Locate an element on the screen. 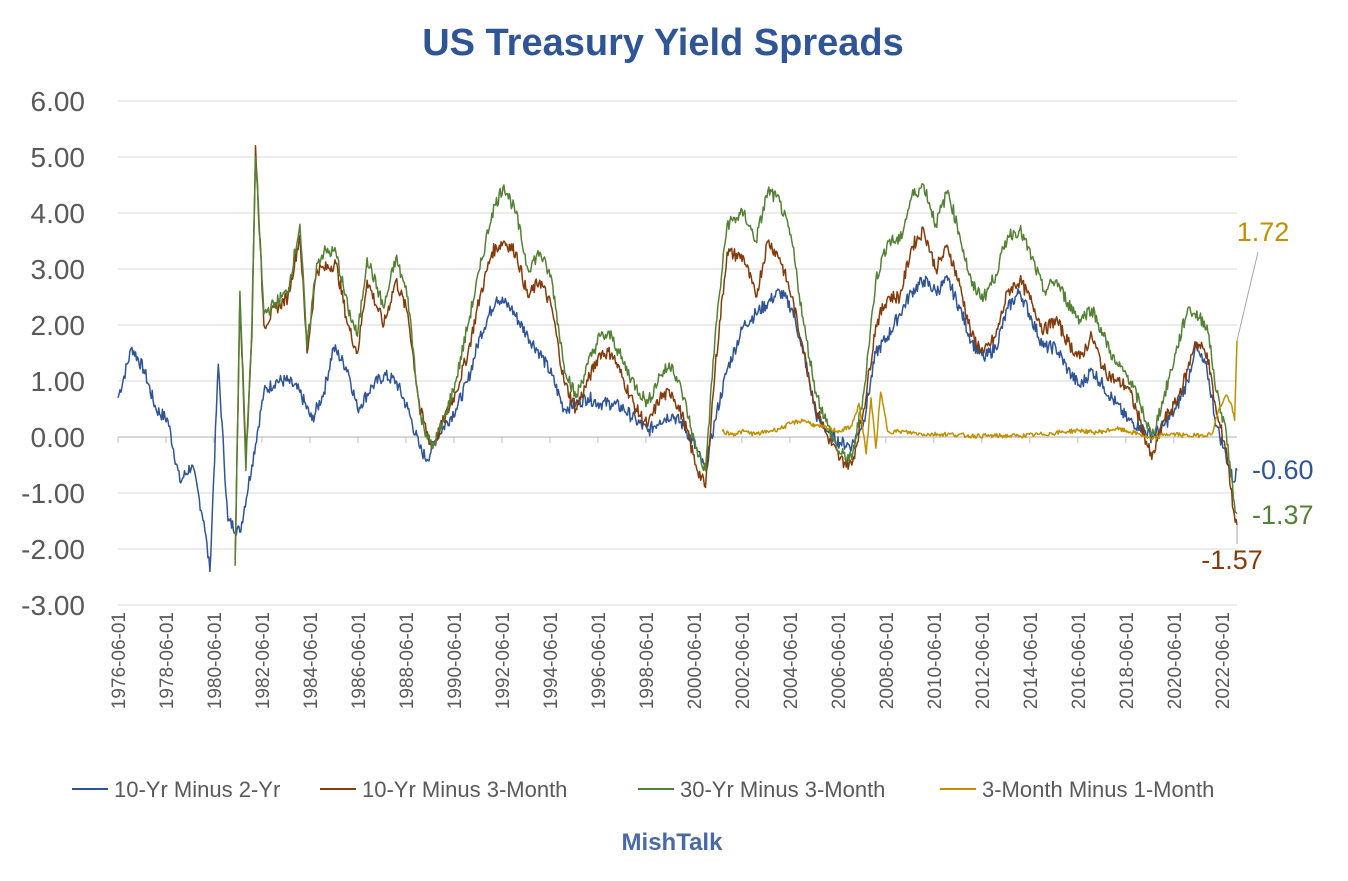  footer-brand: MishTalk is located at coordinates (673, 842).